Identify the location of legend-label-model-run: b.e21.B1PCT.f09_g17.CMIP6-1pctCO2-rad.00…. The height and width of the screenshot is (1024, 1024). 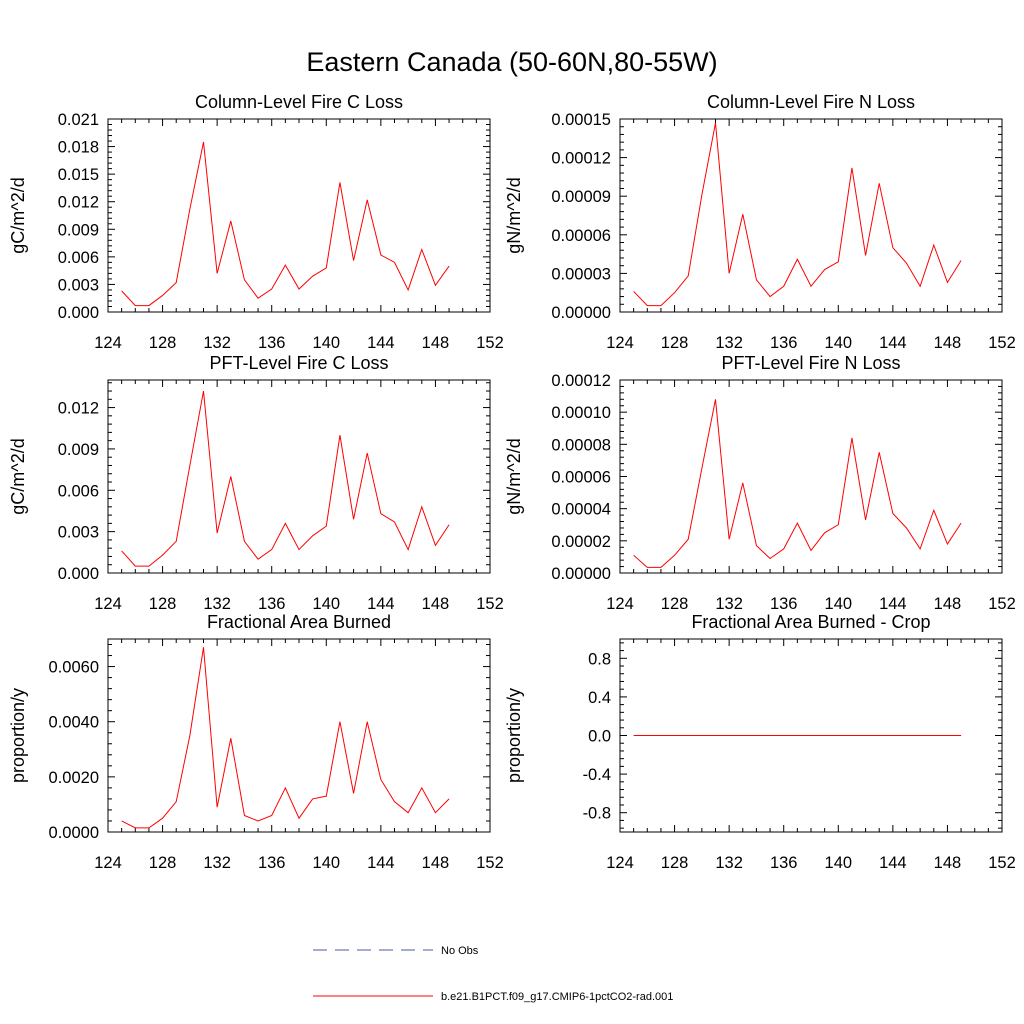
(557, 997).